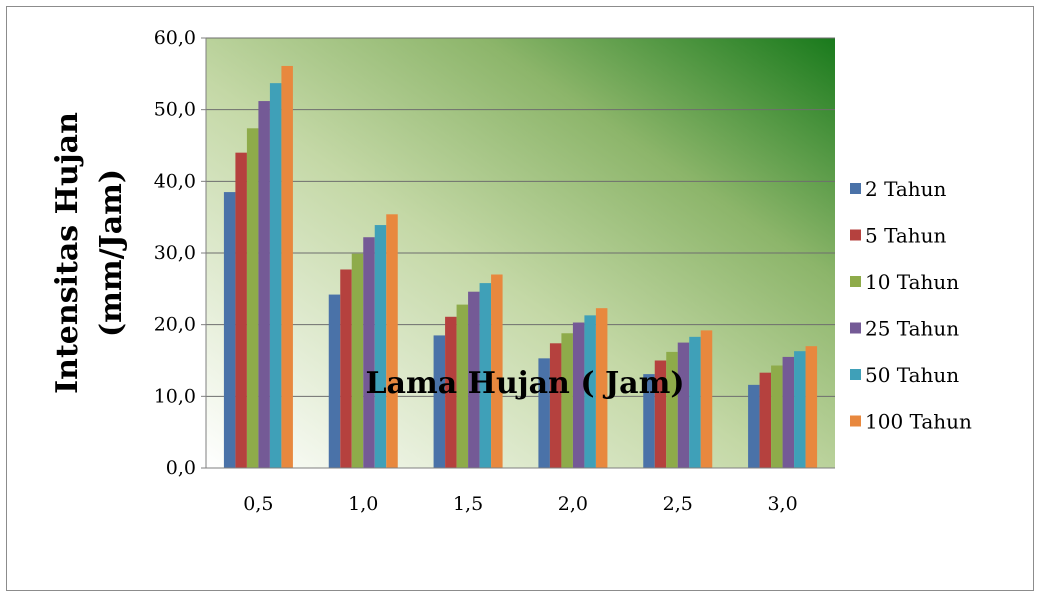 The height and width of the screenshot is (597, 1040). What do you see at coordinates (181, 468) in the screenshot?
I see `y-tick-label: 0,0` at bounding box center [181, 468].